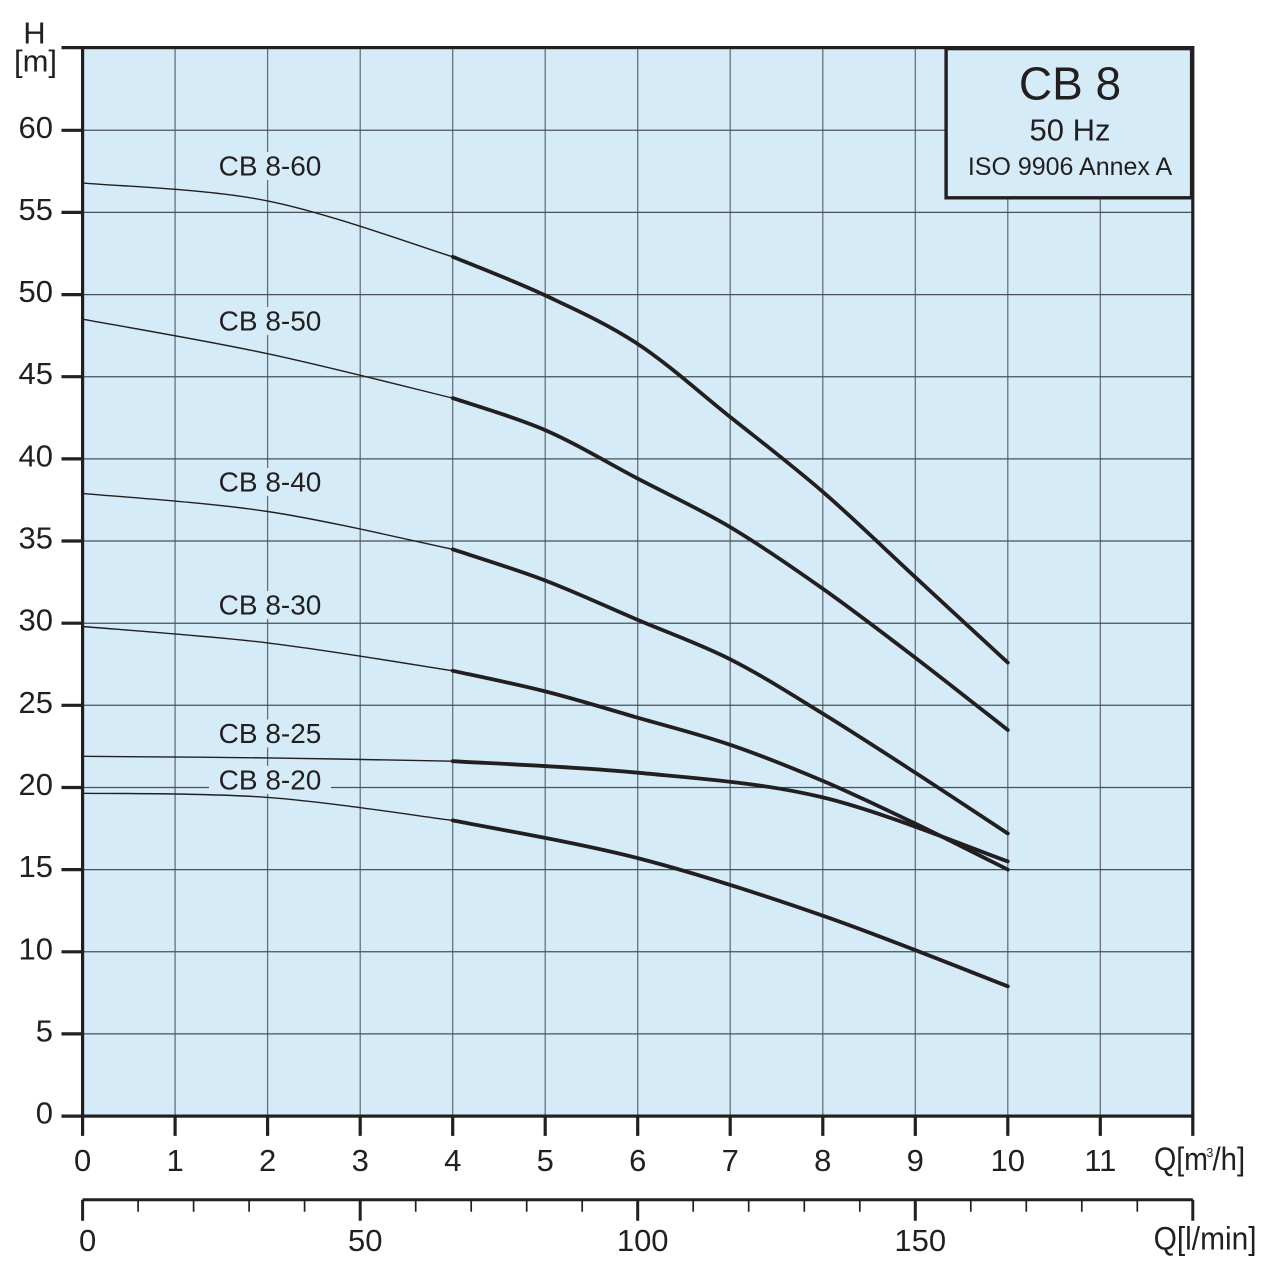 Image resolution: width=1269 pixels, height=1273 pixels. What do you see at coordinates (1205, 1239) in the screenshot?
I see `svg-text: Q[l/min]` at bounding box center [1205, 1239].